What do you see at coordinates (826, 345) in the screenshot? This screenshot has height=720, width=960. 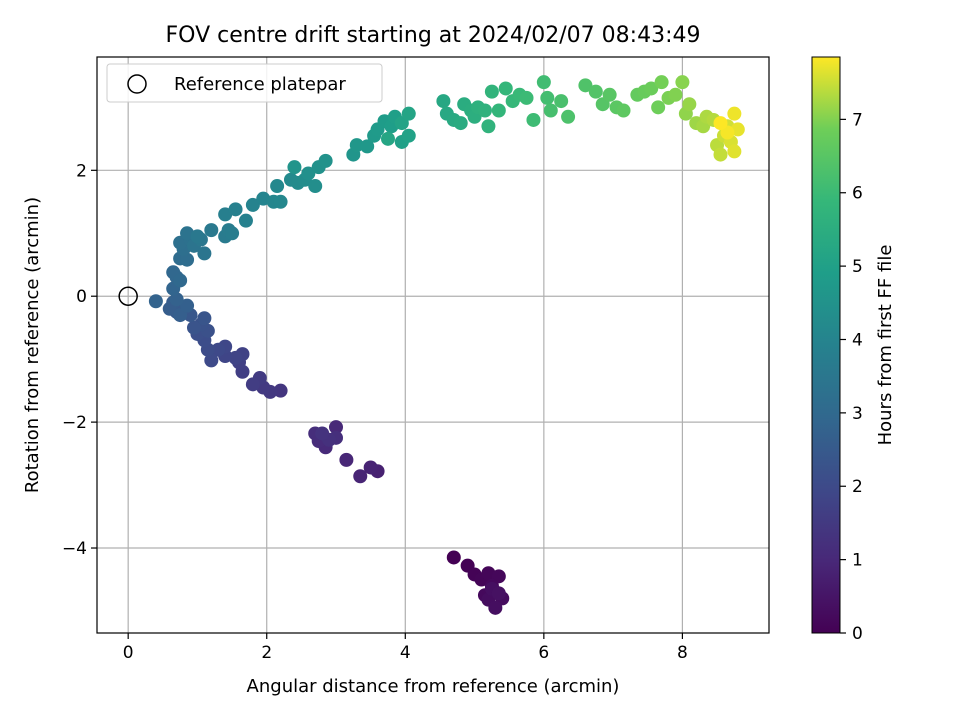 I see `colorbar-gradient` at bounding box center [826, 345].